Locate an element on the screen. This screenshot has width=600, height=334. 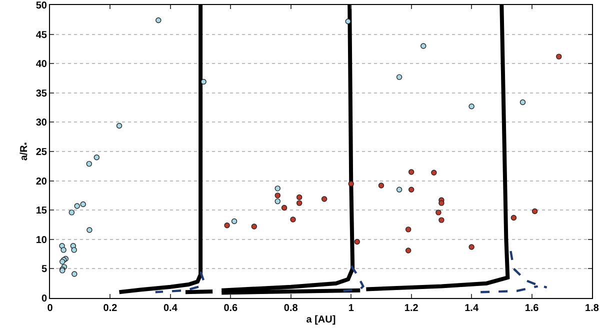
y-tick-label: 0 is located at coordinates (44, 299).